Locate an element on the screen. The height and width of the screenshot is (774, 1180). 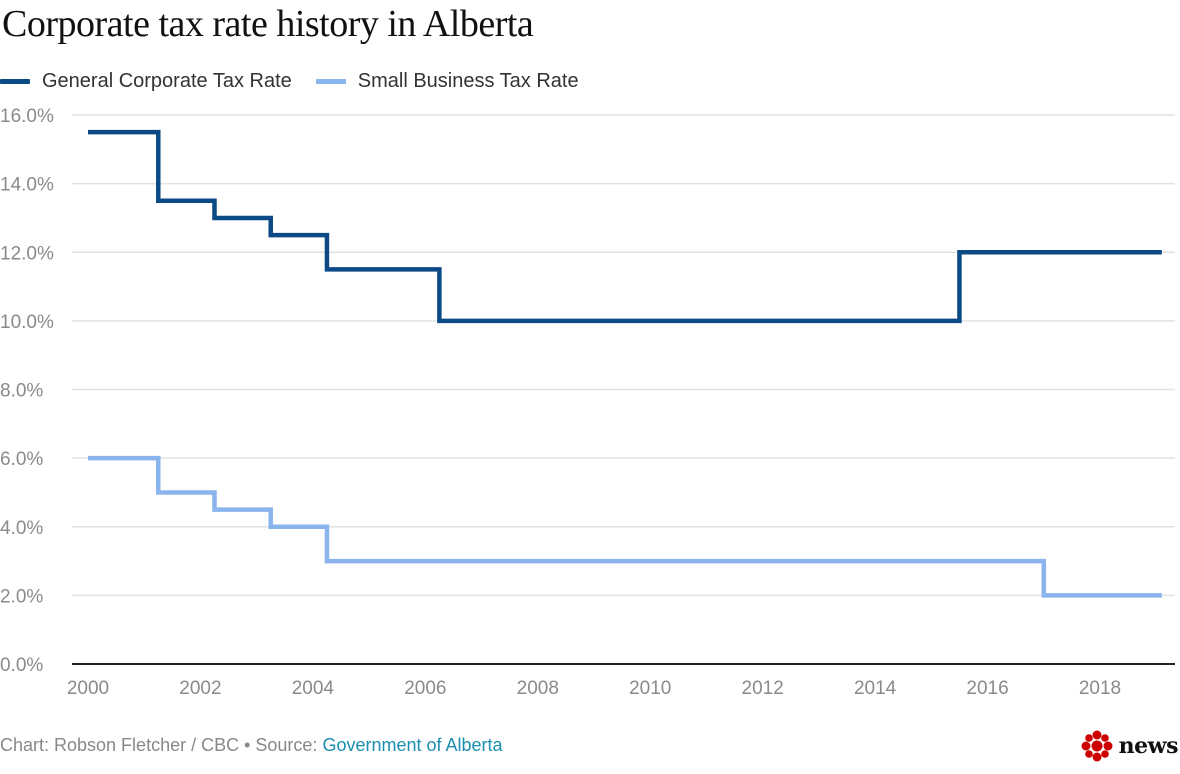
y-tick-label: 2.0% is located at coordinates (21, 596).